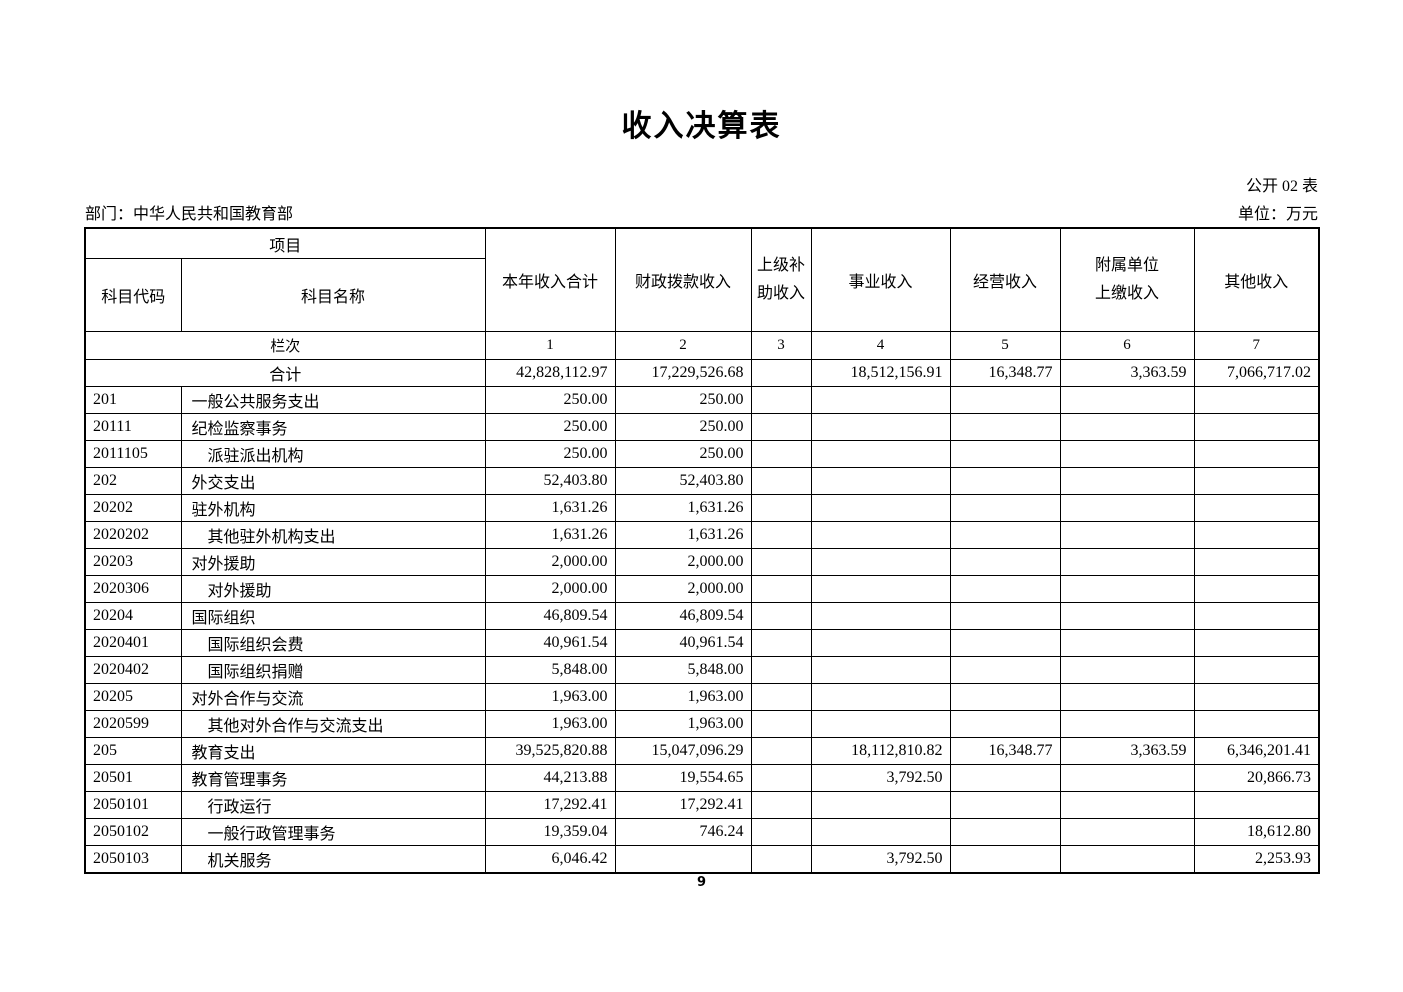 The height and width of the screenshot is (992, 1403). I want to click on header-col-affiliate-remittance-line2: 上缴收入, so click(1127, 293).